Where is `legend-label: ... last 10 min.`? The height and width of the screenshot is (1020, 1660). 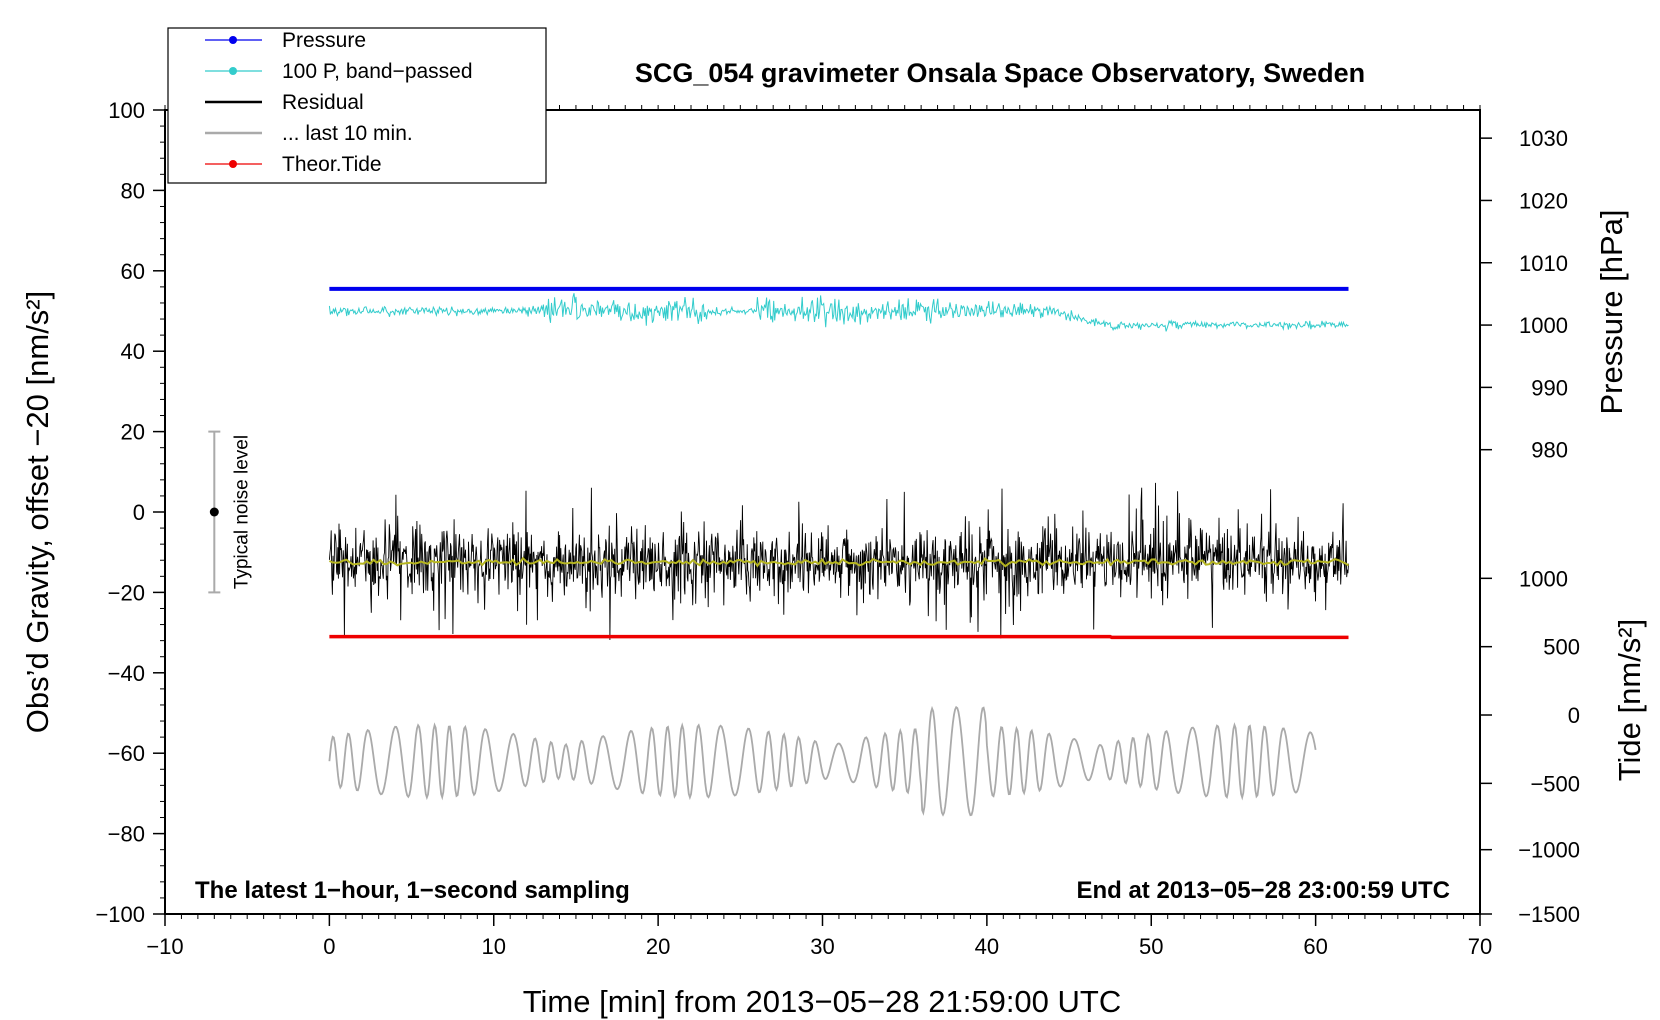 legend-label: ... last 10 min. is located at coordinates (347, 133).